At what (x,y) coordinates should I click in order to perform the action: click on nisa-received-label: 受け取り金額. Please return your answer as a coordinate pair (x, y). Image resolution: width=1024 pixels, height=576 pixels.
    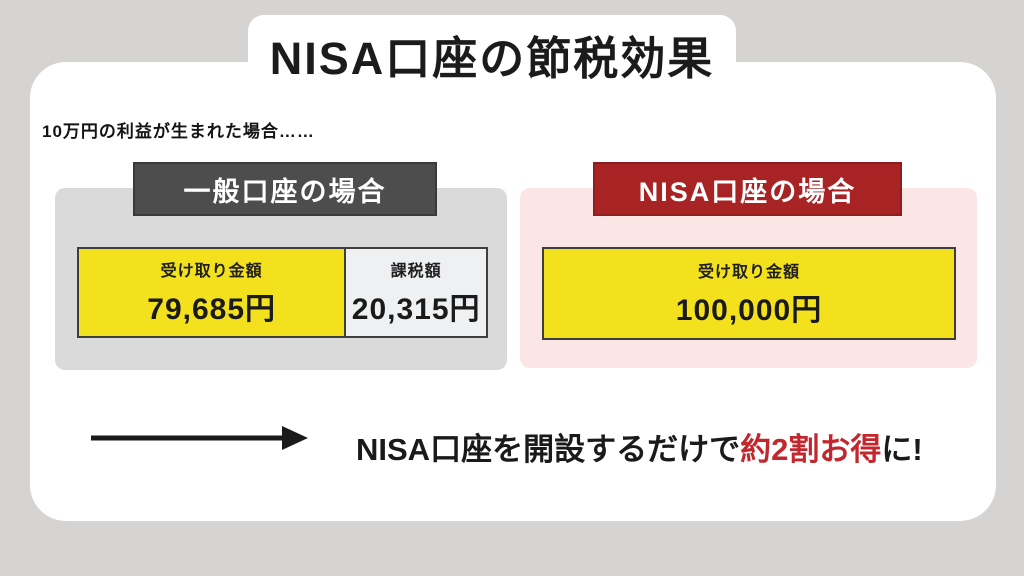
    Looking at the image, I should click on (748, 272).